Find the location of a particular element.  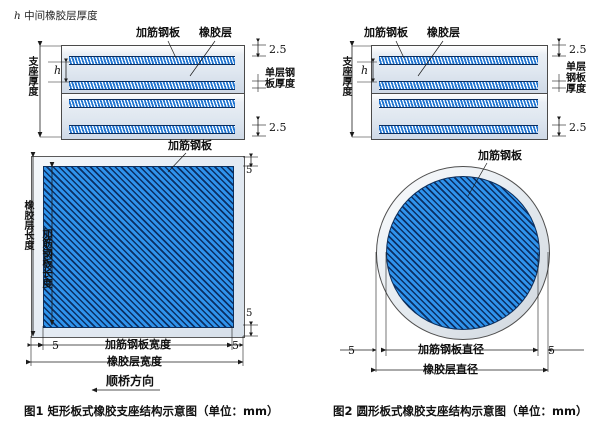

f2-dim-single-plate is located at coordinates (559, 83).